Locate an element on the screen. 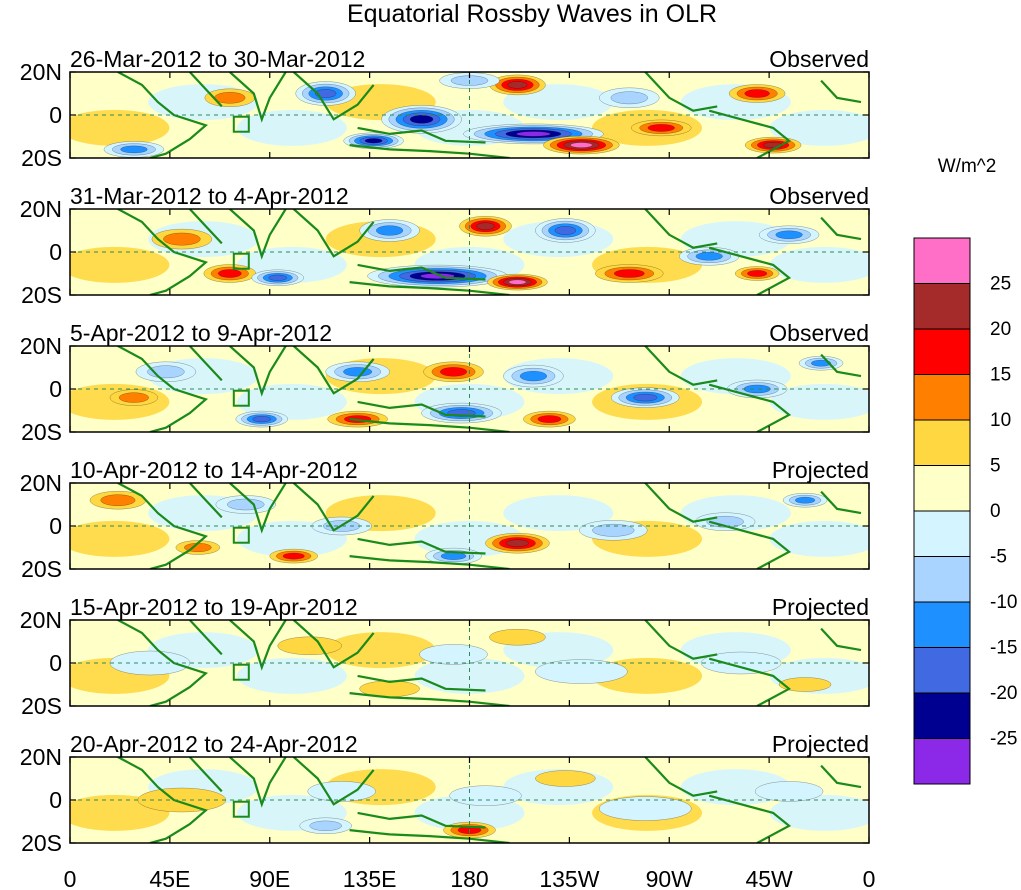 This screenshot has width=1021, height=890. figure-title: Equatorial Rossby Waves in OLR is located at coordinates (532, 14).